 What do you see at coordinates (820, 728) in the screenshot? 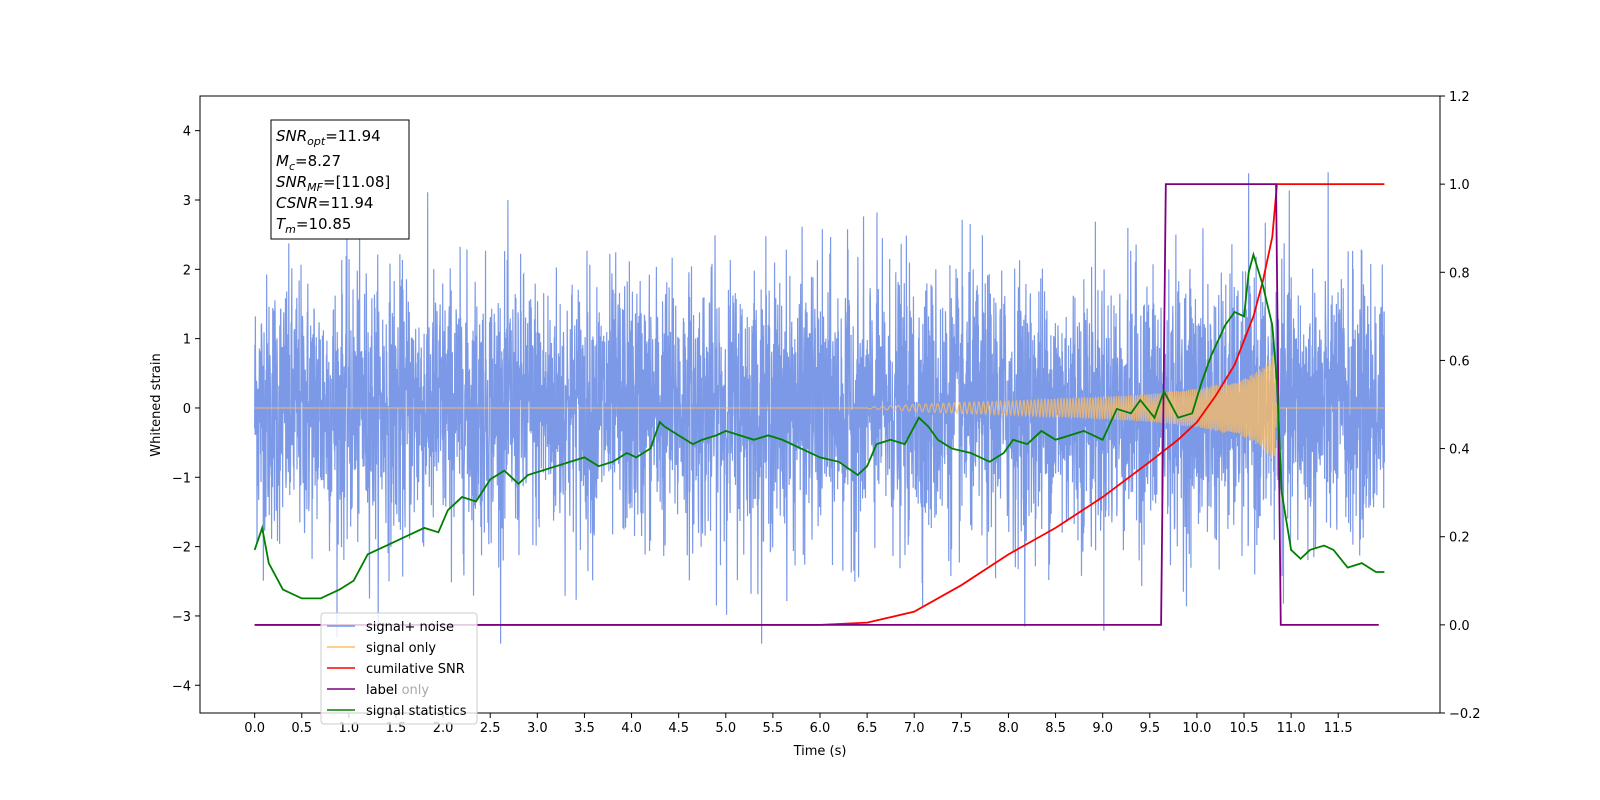
I see `x-tick-label: 6.0` at bounding box center [820, 728].